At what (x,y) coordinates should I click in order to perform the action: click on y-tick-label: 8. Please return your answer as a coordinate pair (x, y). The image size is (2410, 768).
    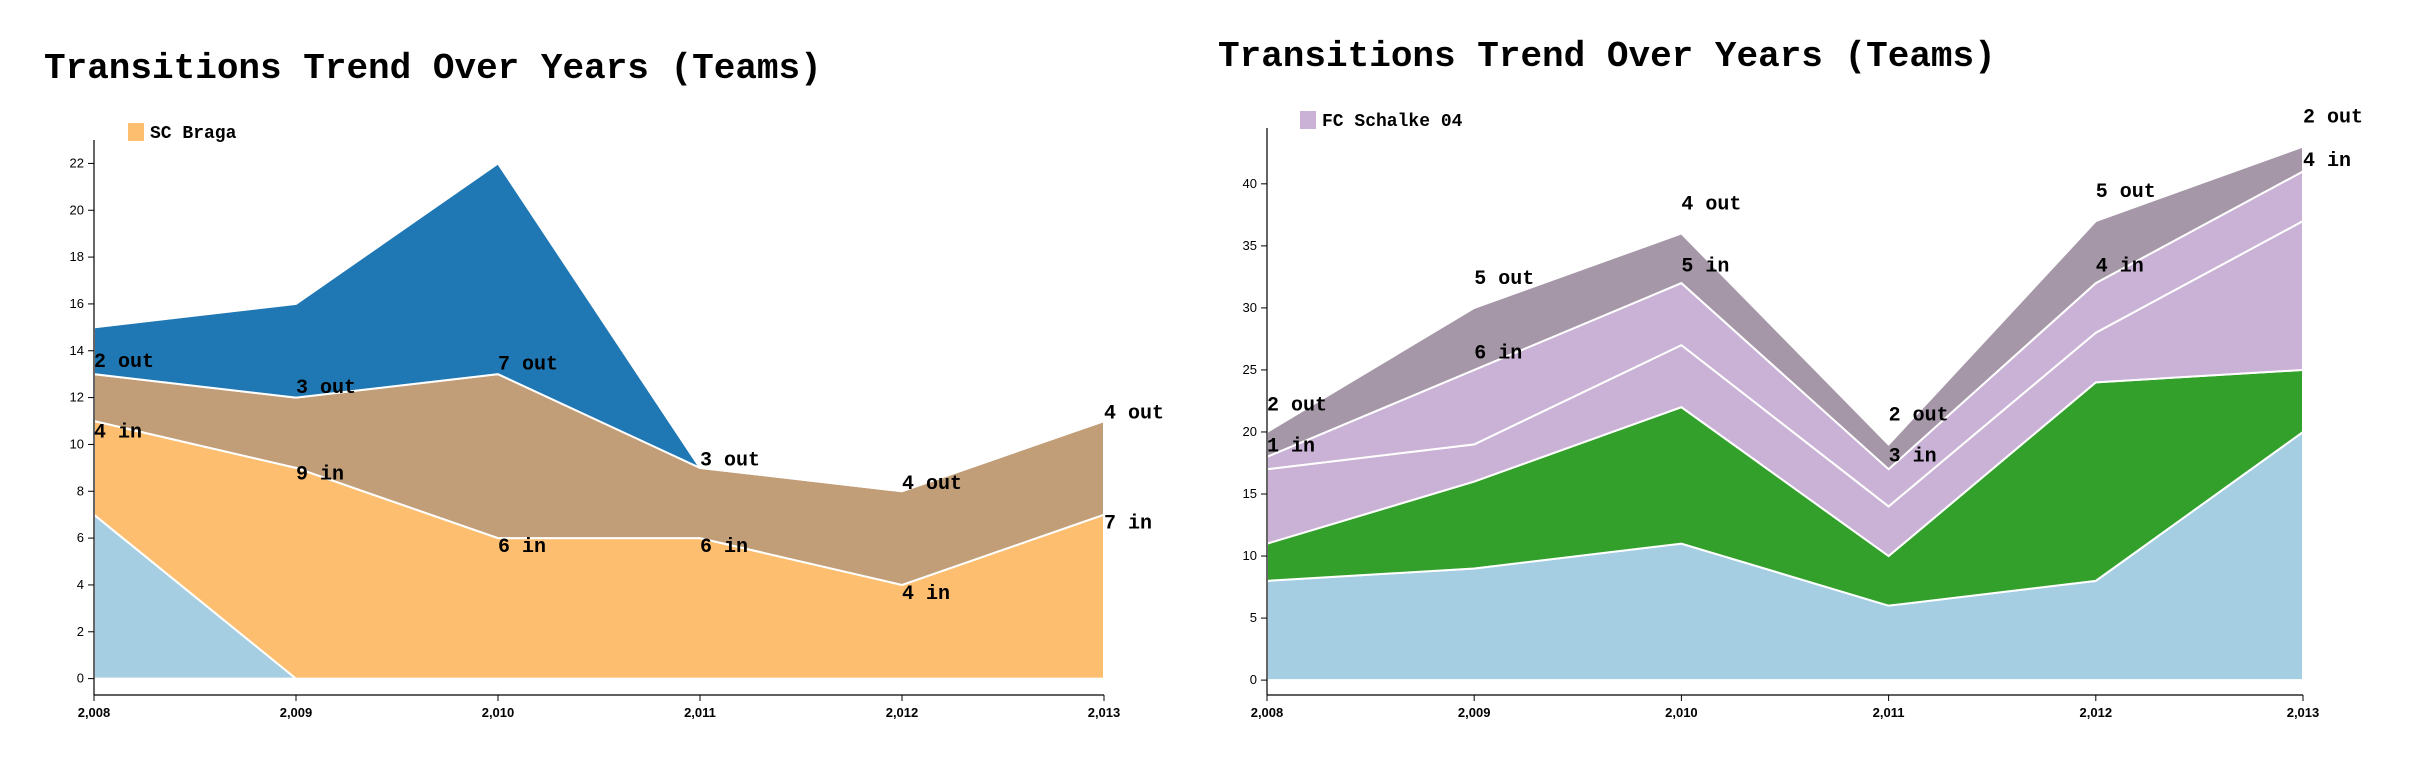
    Looking at the image, I should click on (80, 490).